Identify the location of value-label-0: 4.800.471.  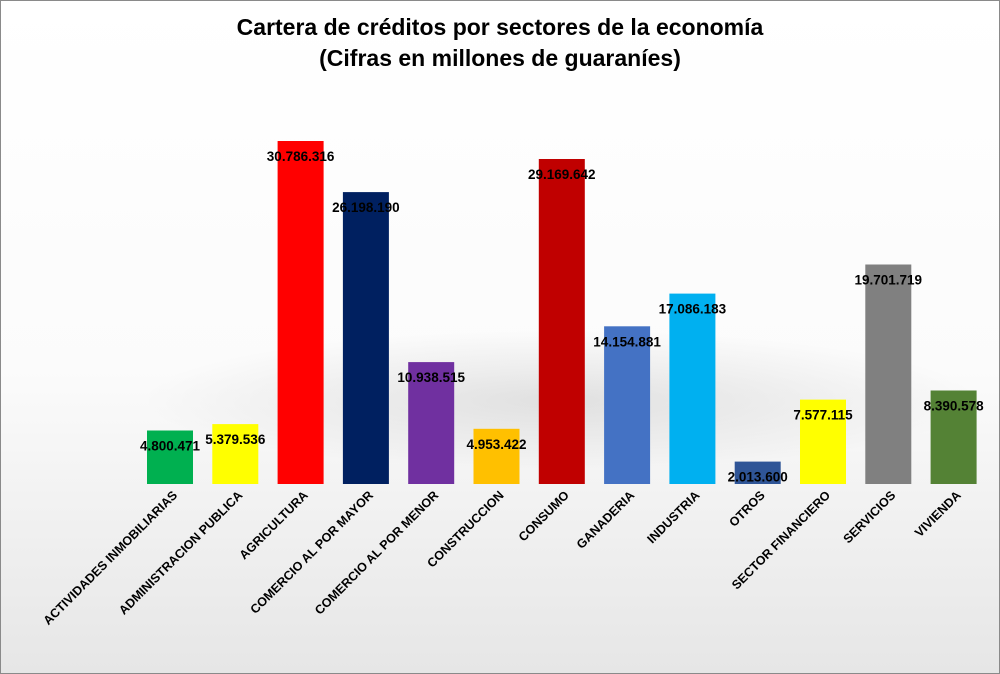
(170, 446).